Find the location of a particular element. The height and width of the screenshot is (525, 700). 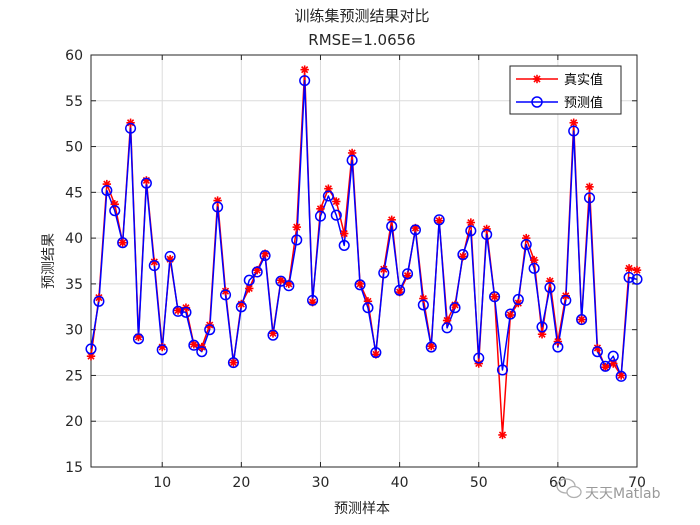

x-tick-label: 40 is located at coordinates (400, 483).